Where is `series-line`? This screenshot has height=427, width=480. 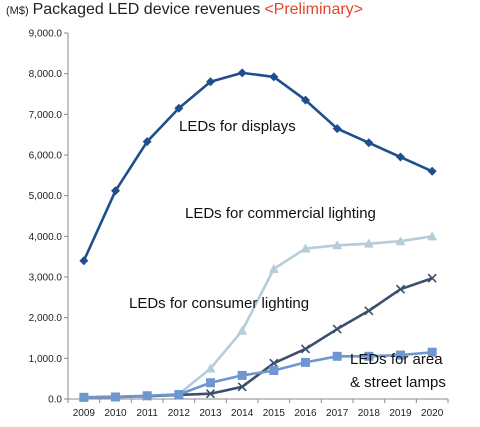 series-line is located at coordinates (258, 374).